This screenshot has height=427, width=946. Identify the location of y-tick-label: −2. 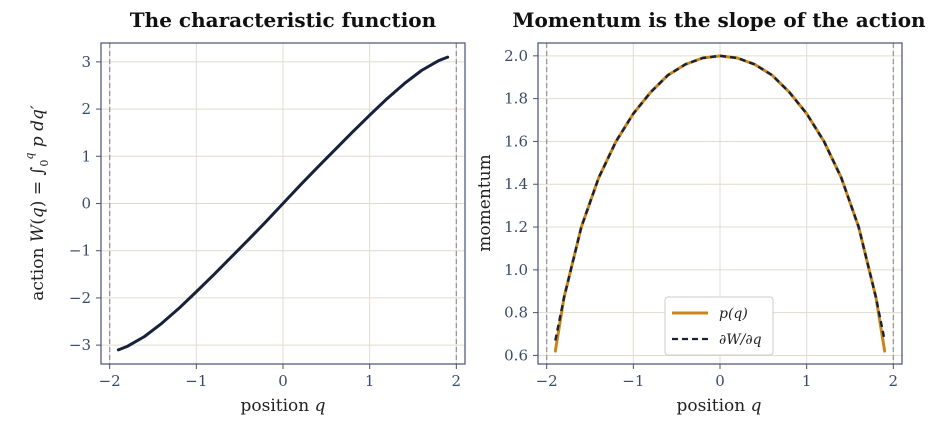
(80, 298).